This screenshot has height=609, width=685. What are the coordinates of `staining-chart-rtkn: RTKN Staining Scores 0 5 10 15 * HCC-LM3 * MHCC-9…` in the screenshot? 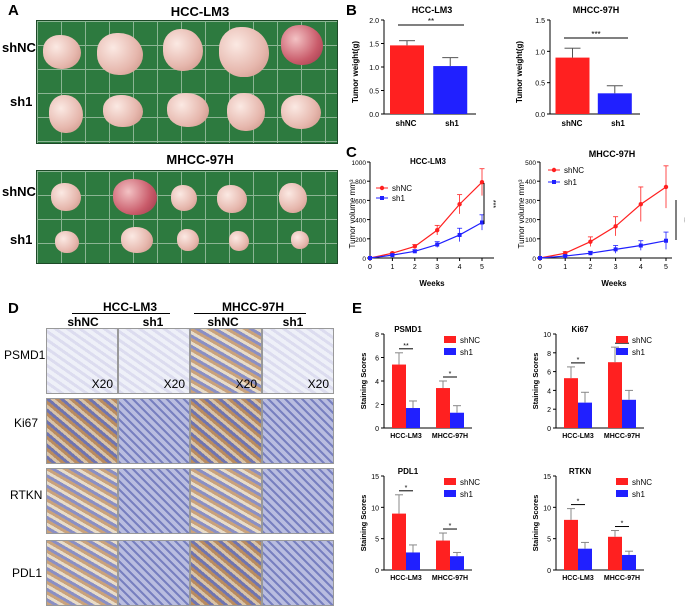 It's located at (591, 524).